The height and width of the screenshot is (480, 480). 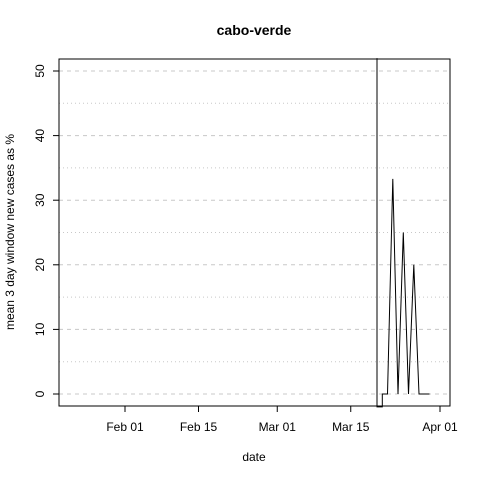 I want to click on y-tick-label: 20, so click(x=40, y=265).